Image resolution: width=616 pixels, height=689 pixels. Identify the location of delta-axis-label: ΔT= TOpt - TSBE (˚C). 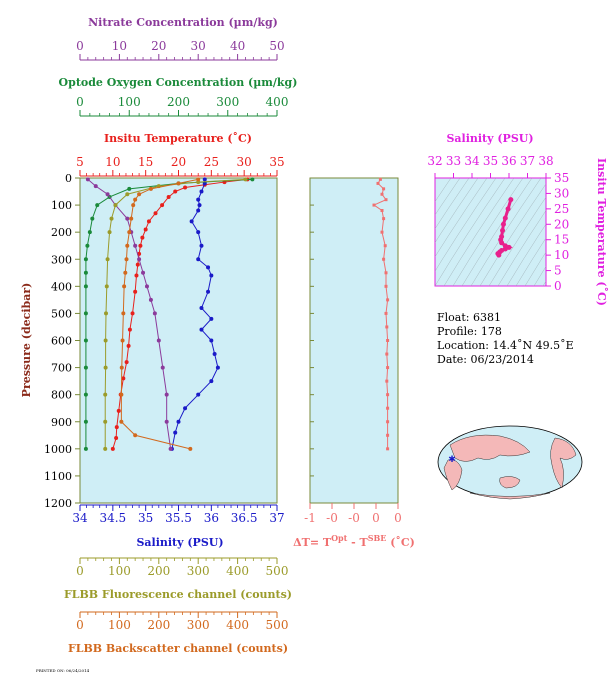
(354, 541).